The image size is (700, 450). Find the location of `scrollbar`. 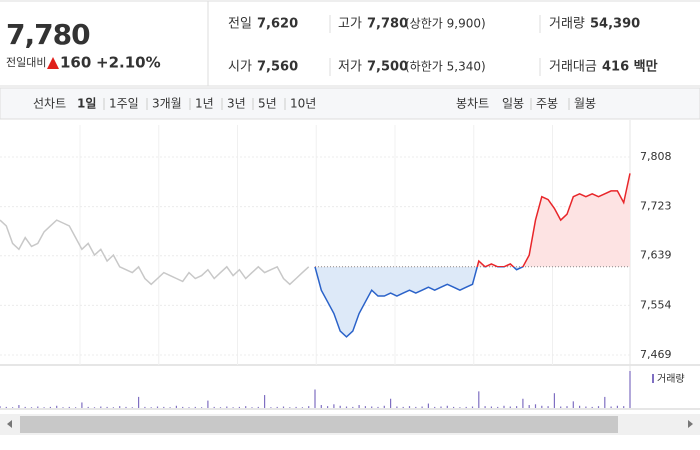

scrollbar is located at coordinates (350, 424).